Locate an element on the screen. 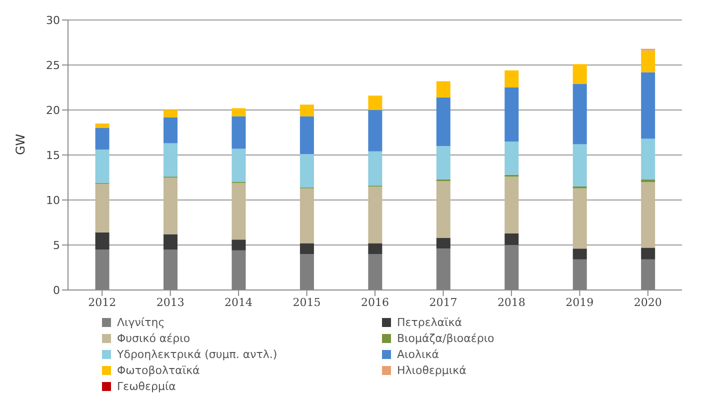 This screenshot has width=710, height=405. x-tick-label: 2016 is located at coordinates (375, 302).